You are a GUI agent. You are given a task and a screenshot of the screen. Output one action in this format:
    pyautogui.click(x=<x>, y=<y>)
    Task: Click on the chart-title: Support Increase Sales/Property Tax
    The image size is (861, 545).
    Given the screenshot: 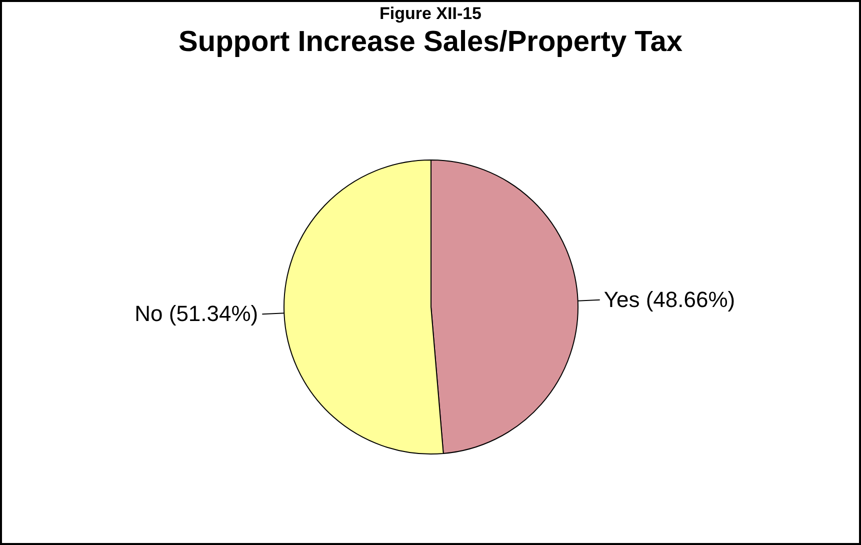 What is the action you would take?
    pyautogui.click(x=430, y=42)
    